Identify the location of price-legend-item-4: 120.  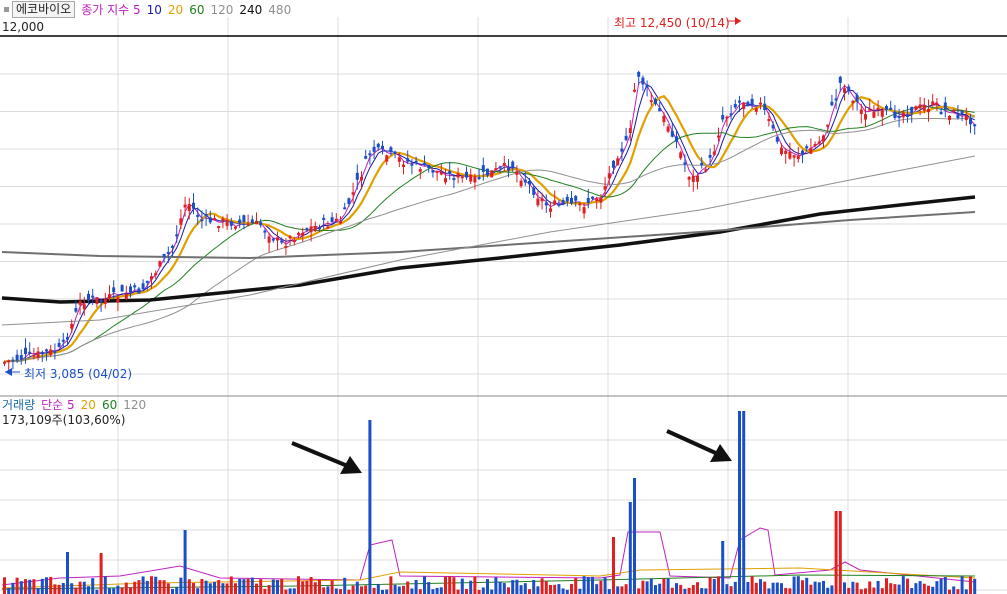
(222, 9).